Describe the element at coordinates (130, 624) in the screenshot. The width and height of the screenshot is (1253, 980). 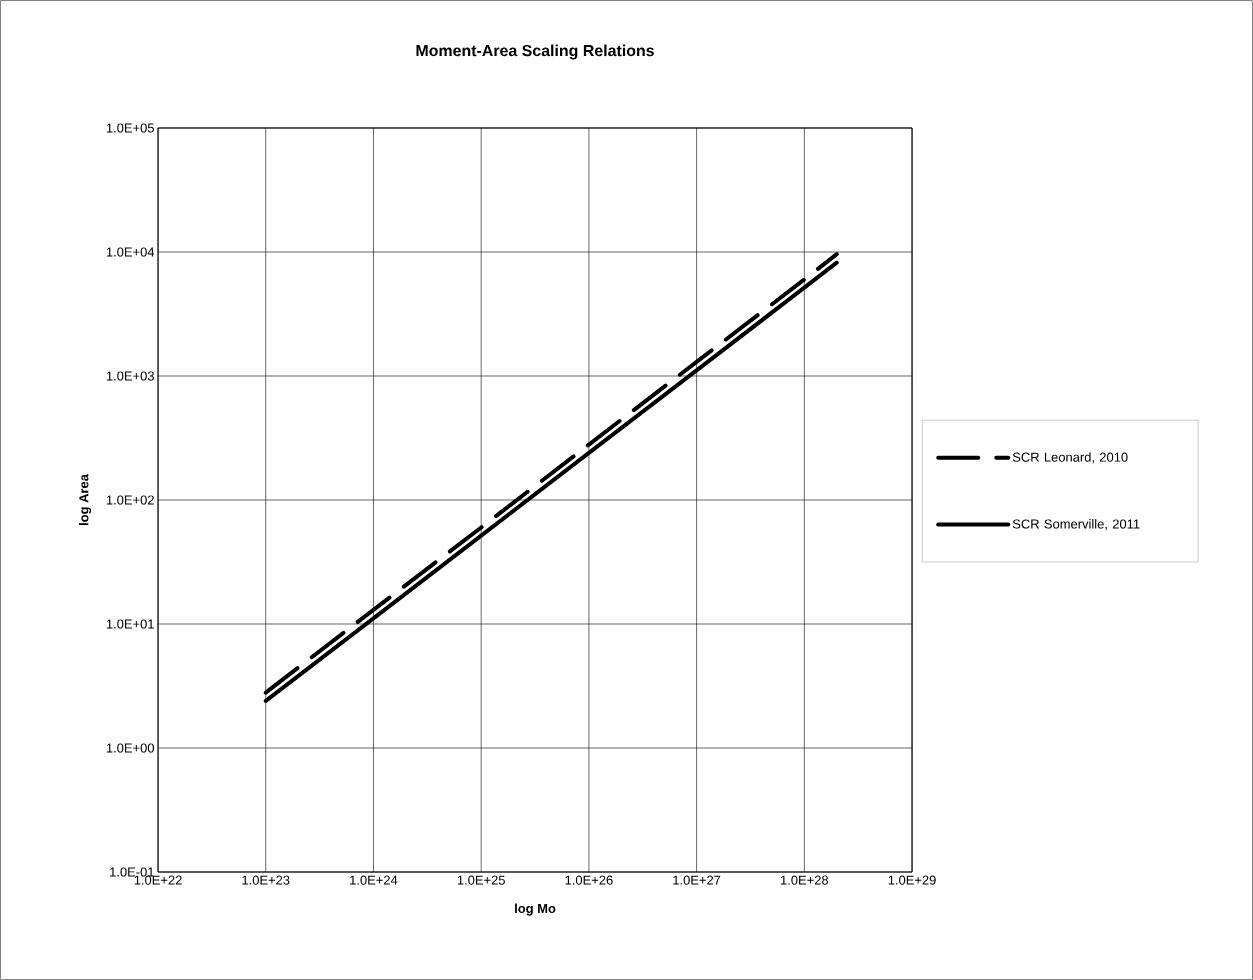
I see `y-tick-label: 1.0E+01` at that location.